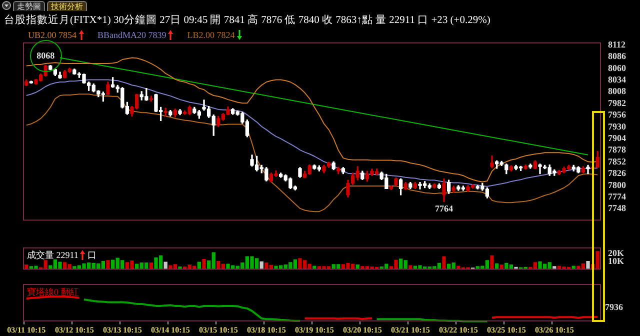 The height and width of the screenshot is (336, 640). I want to click on annotation: 7764, so click(444, 209).